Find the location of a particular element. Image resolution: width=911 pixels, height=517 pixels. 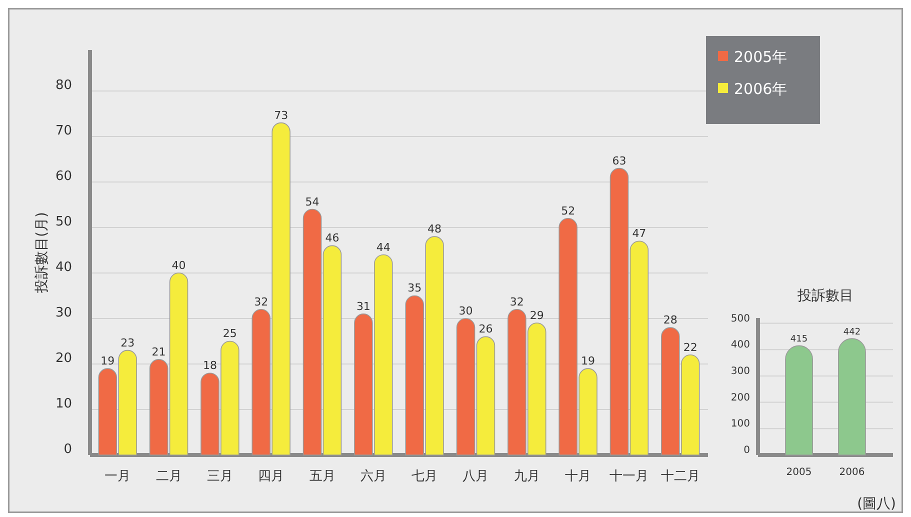

y-axis-title: 投訴數目(月) is located at coordinates (42, 253).